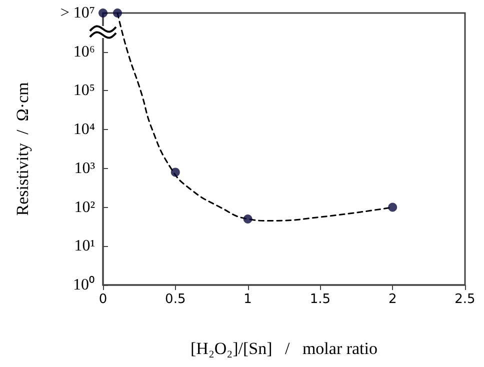  What do you see at coordinates (84, 129) in the screenshot?
I see `y-tick-label: 10⁴` at bounding box center [84, 129].